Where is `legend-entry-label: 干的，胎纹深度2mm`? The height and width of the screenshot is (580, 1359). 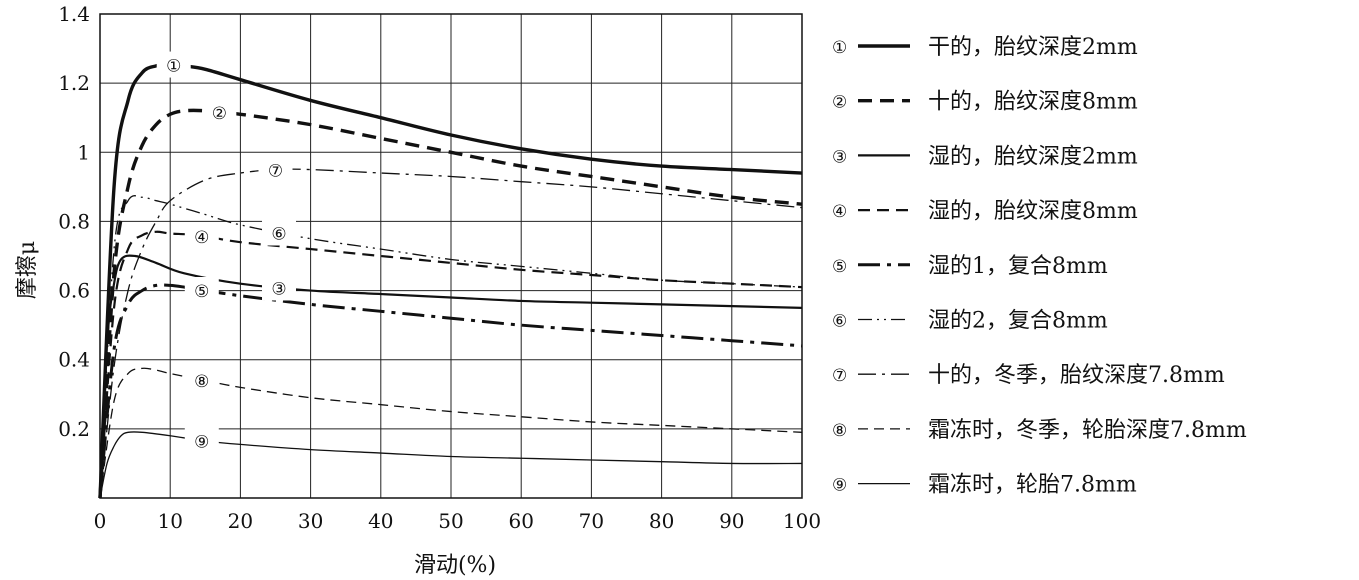
legend-entry-label: 干的，胎纹深度2mm is located at coordinates (1033, 47).